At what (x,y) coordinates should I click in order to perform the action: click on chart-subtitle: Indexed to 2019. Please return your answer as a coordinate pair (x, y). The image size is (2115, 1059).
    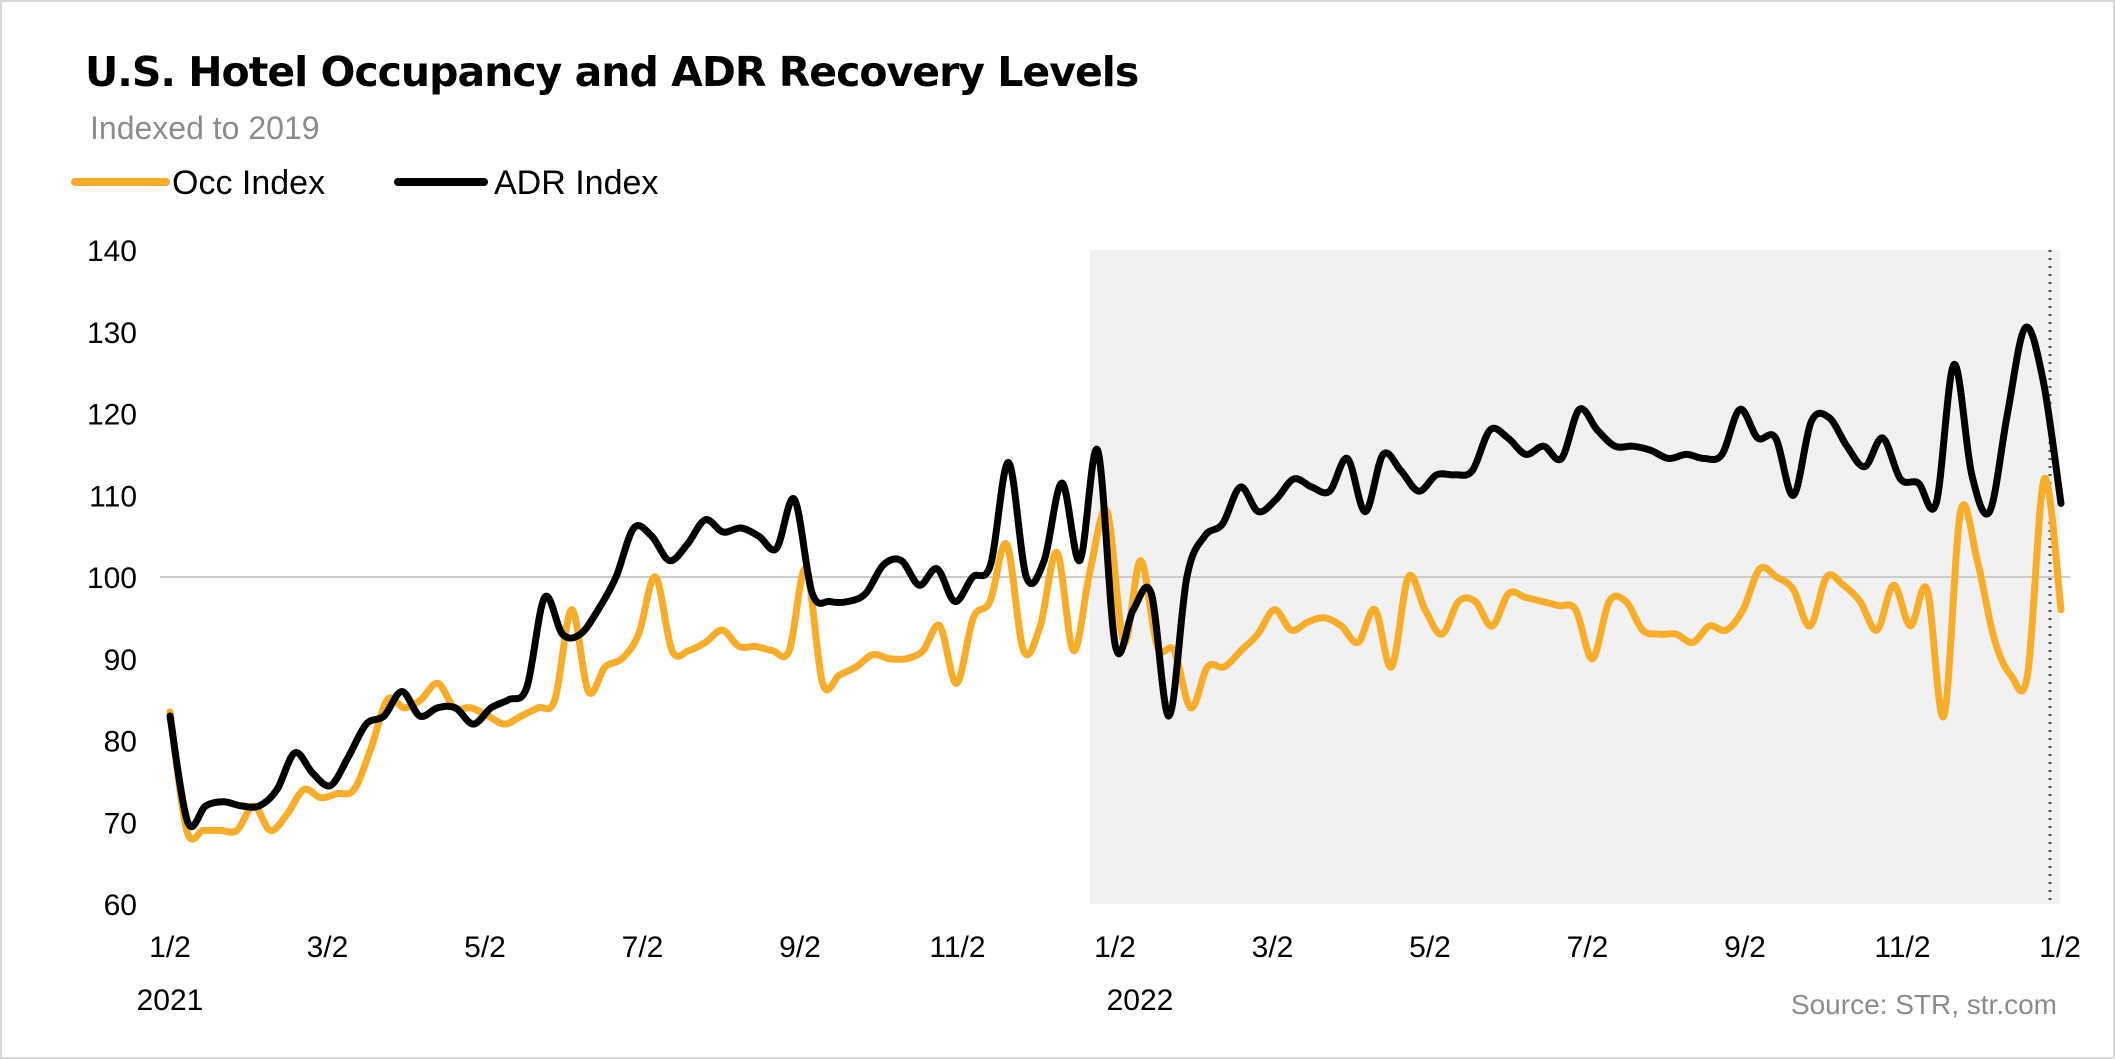
    Looking at the image, I should click on (205, 128).